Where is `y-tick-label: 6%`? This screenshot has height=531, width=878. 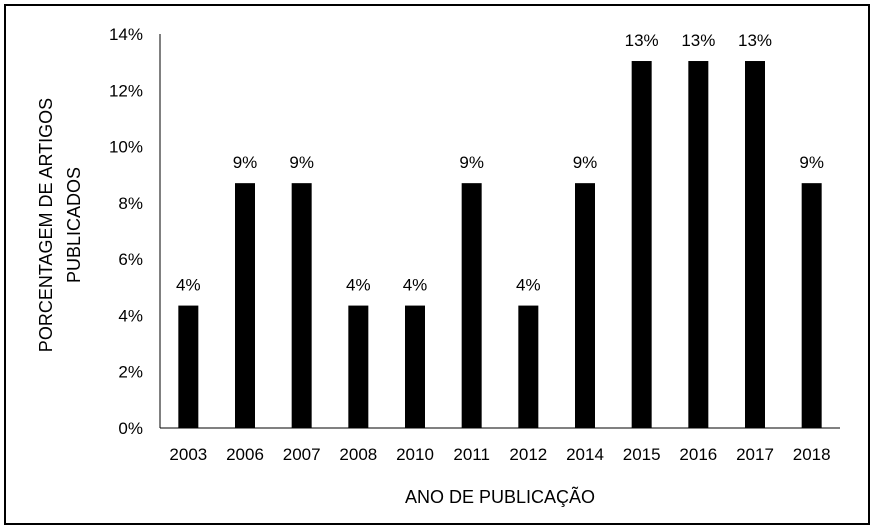
y-tick-label: 6% is located at coordinates (130, 259).